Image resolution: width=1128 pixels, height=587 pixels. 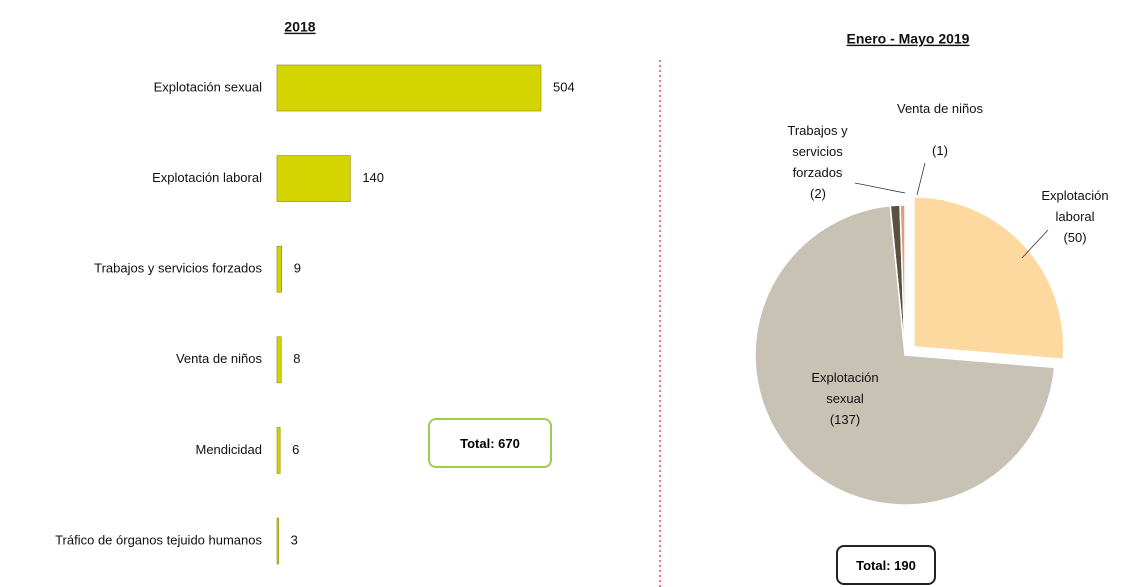 I want to click on category-label: Tráfico de órganos tejuido humanos, so click(x=158, y=539).